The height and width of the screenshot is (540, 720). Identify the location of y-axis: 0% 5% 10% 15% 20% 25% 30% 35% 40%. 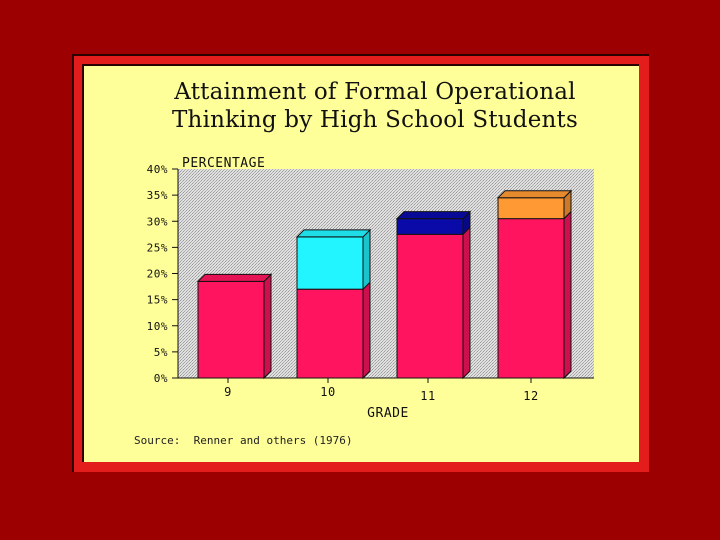
(163, 274).